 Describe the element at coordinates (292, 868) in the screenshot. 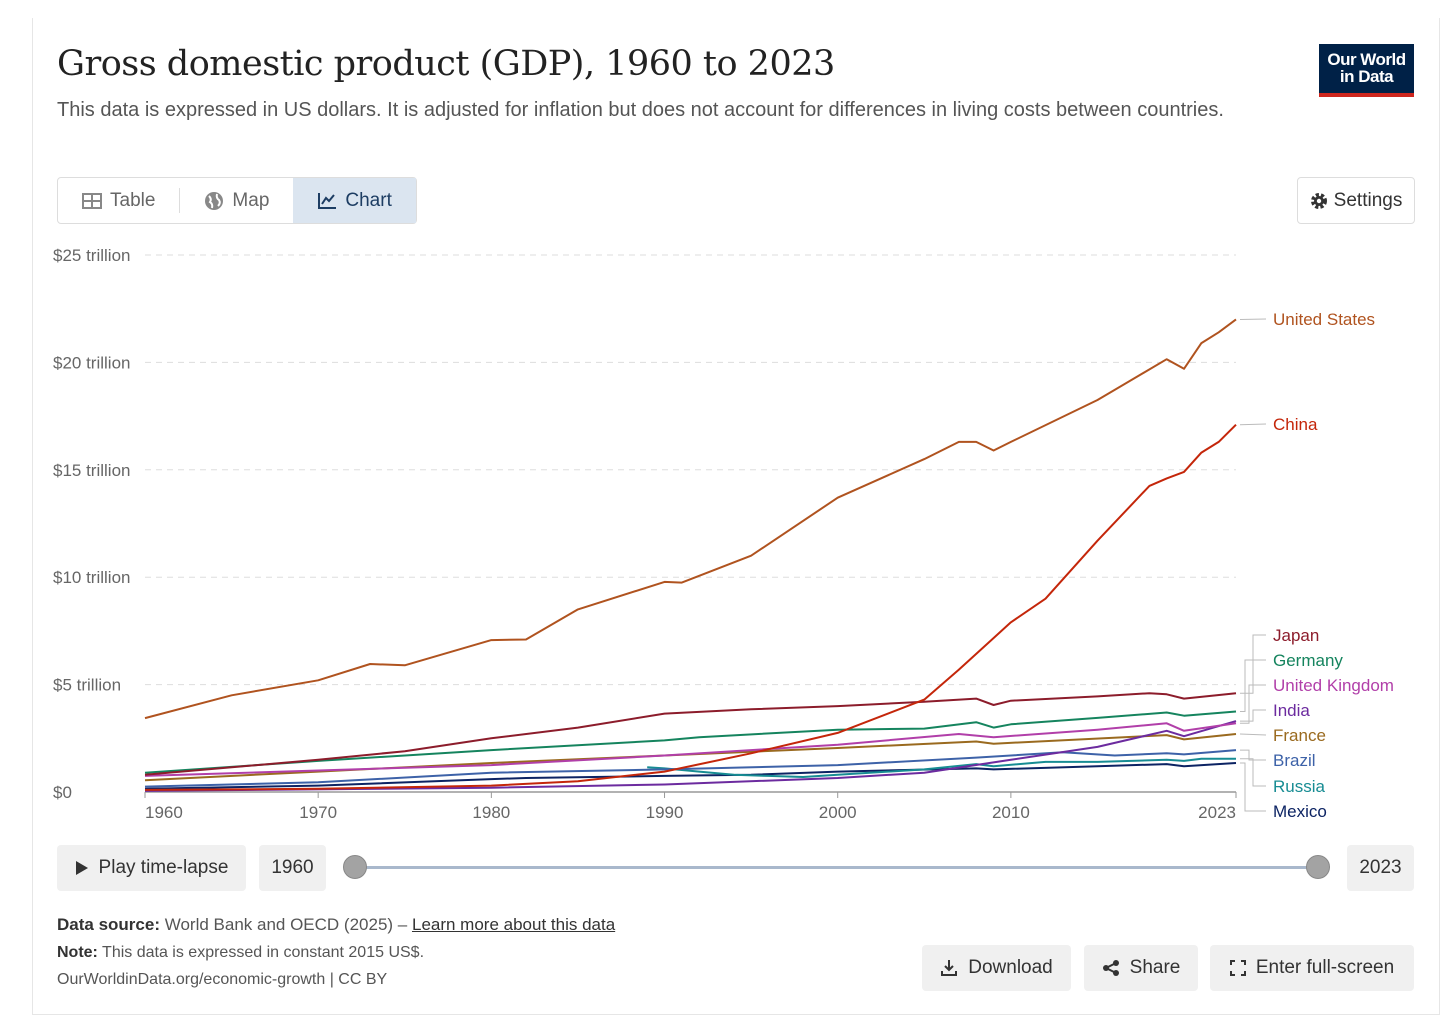

I see `timeline-start-year: 1960` at that location.